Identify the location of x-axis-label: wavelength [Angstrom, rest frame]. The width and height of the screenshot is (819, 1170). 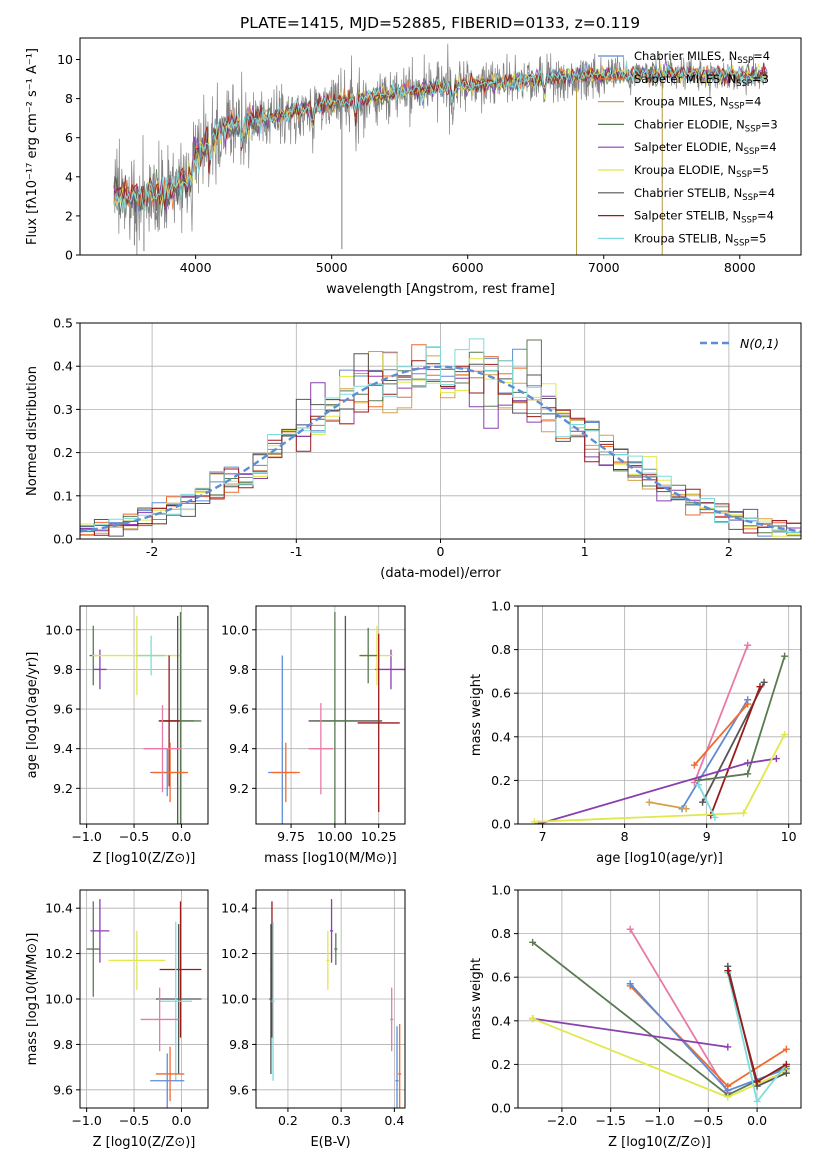
(440, 289).